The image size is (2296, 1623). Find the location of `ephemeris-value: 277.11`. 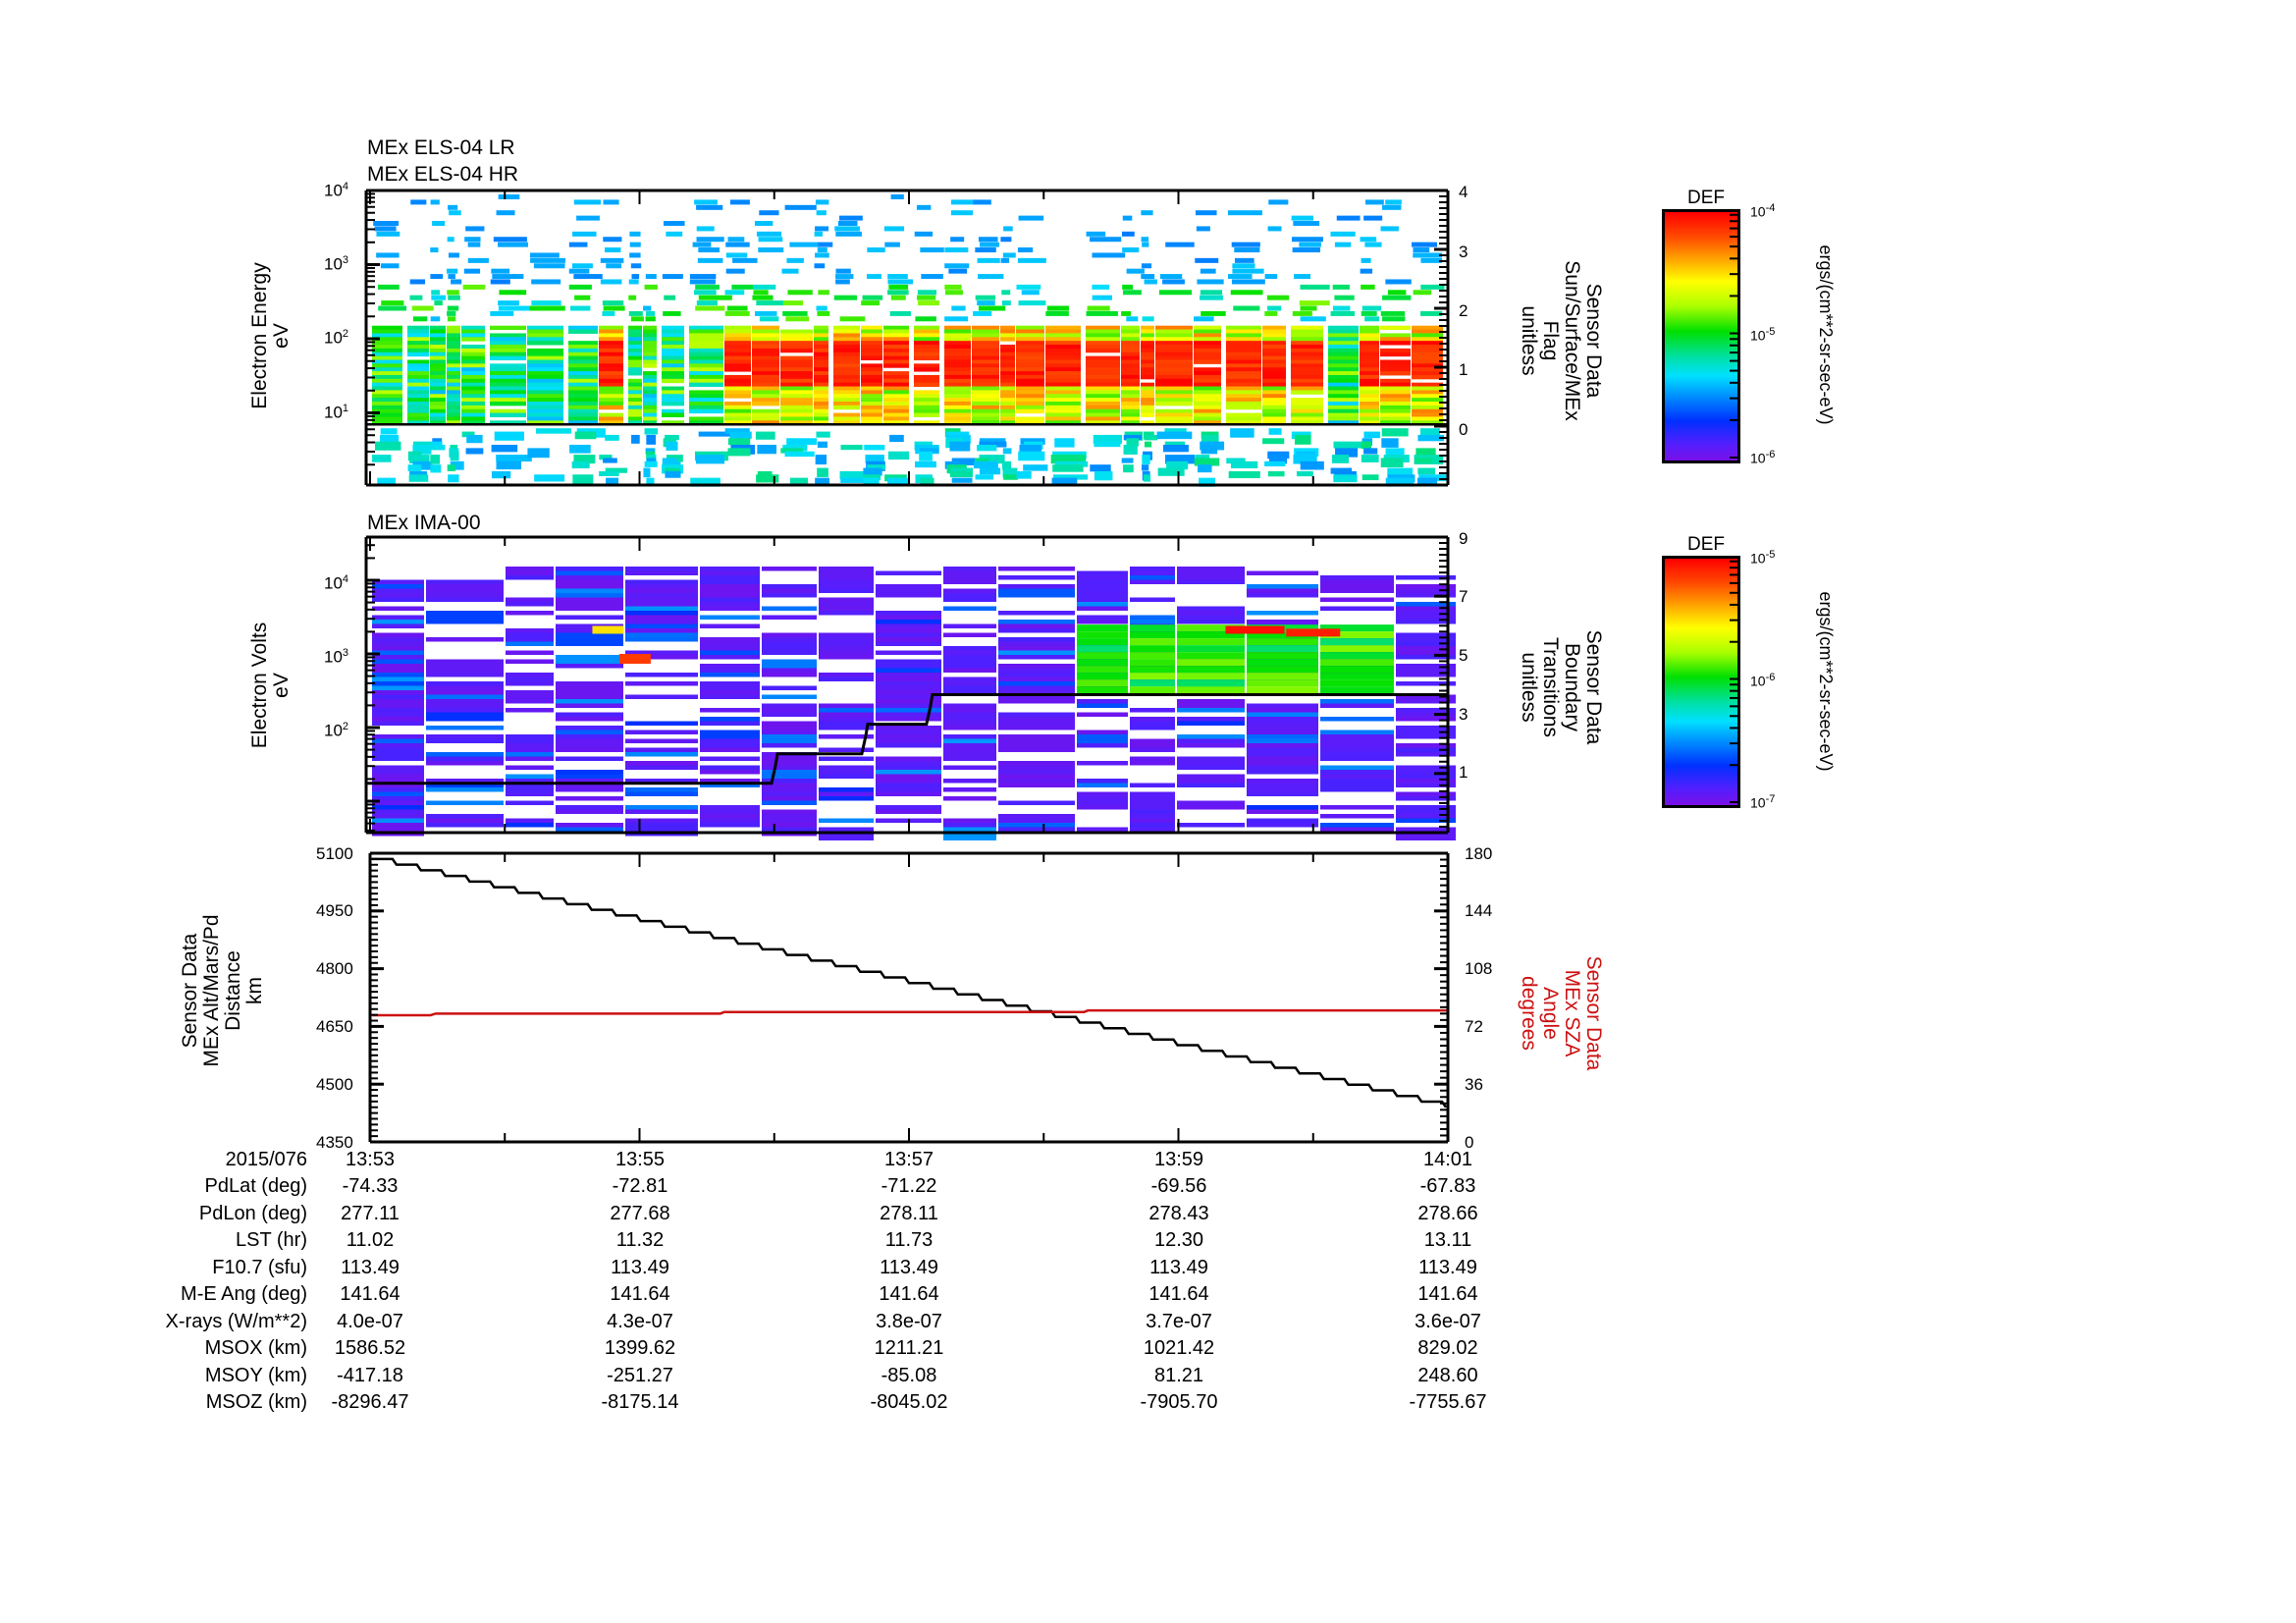

ephemeris-value: 277.11 is located at coordinates (370, 1213).